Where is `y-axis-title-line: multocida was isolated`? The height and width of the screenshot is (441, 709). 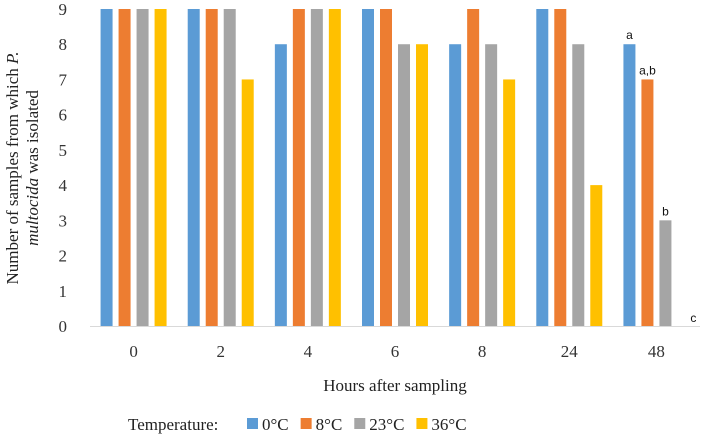
y-axis-title-line: multocida was isolated is located at coordinates (32, 168).